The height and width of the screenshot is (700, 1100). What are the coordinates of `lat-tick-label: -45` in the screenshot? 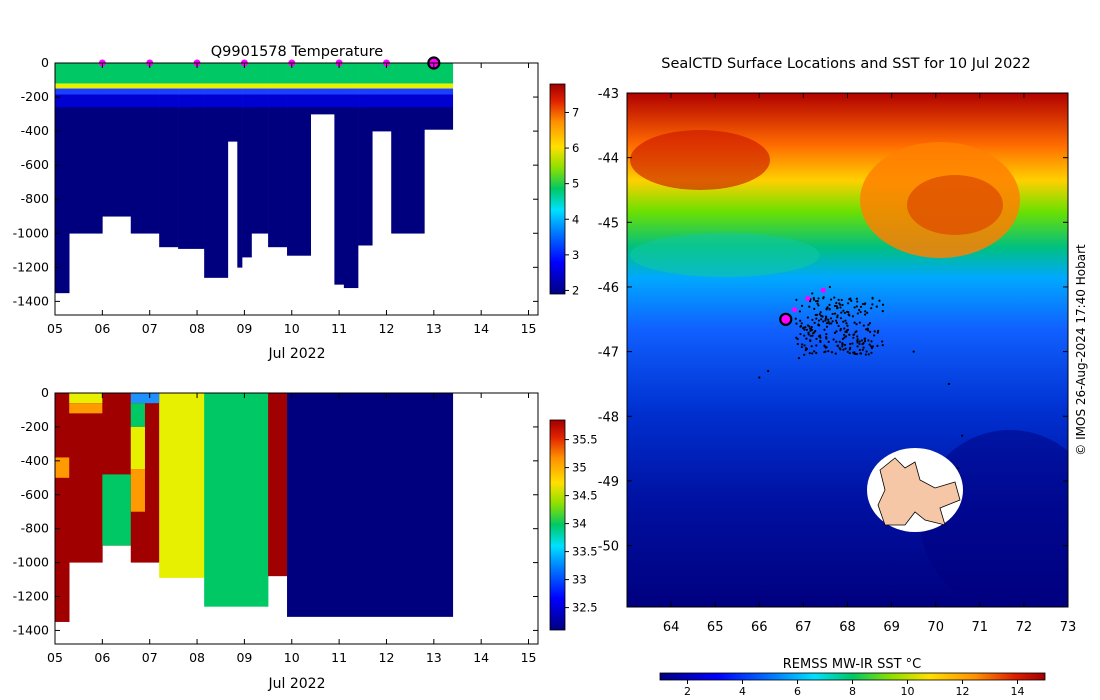 It's located at (608, 223).